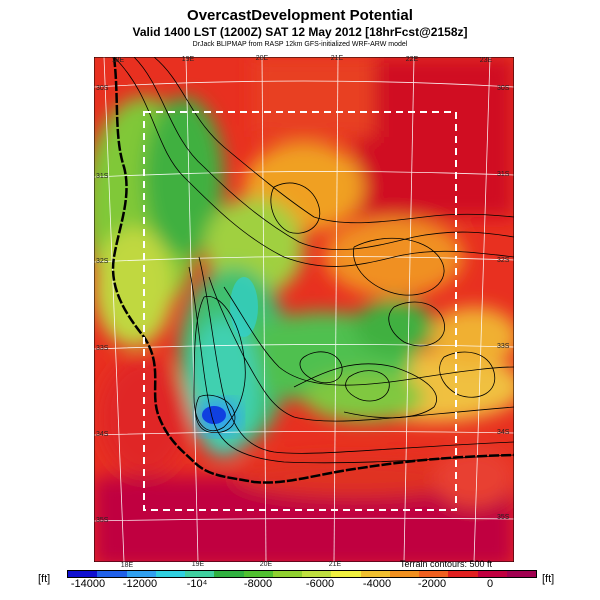  Describe the element at coordinates (377, 584) in the screenshot. I see `colorbar-tick-label: -4000` at that location.